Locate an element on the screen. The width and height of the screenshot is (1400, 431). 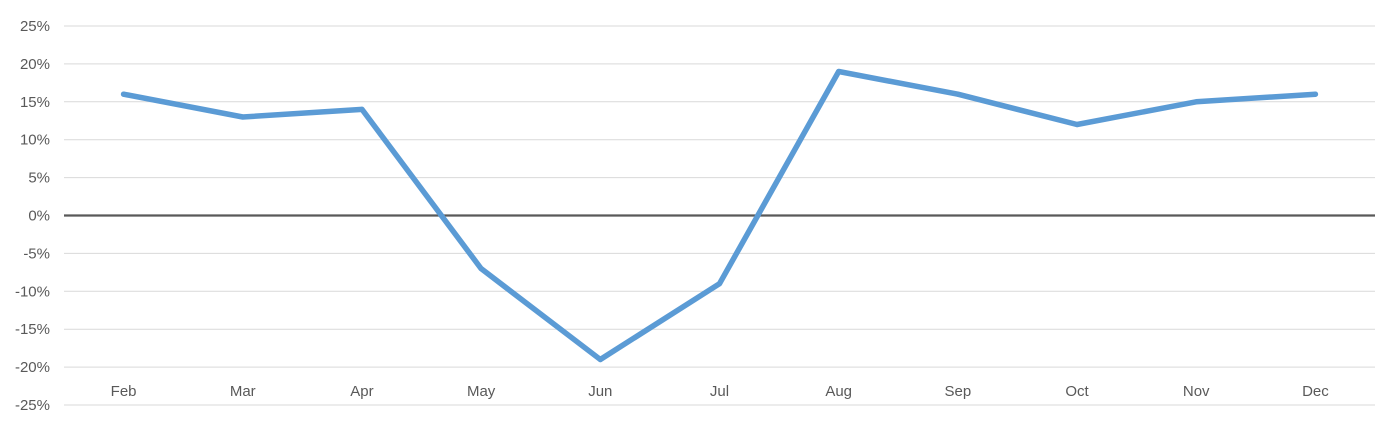
y-axis-tick-labels: -25% -20% -15% -10% -5% 0% 5% 10% 15% 20% 25% is located at coordinates (32, 216).